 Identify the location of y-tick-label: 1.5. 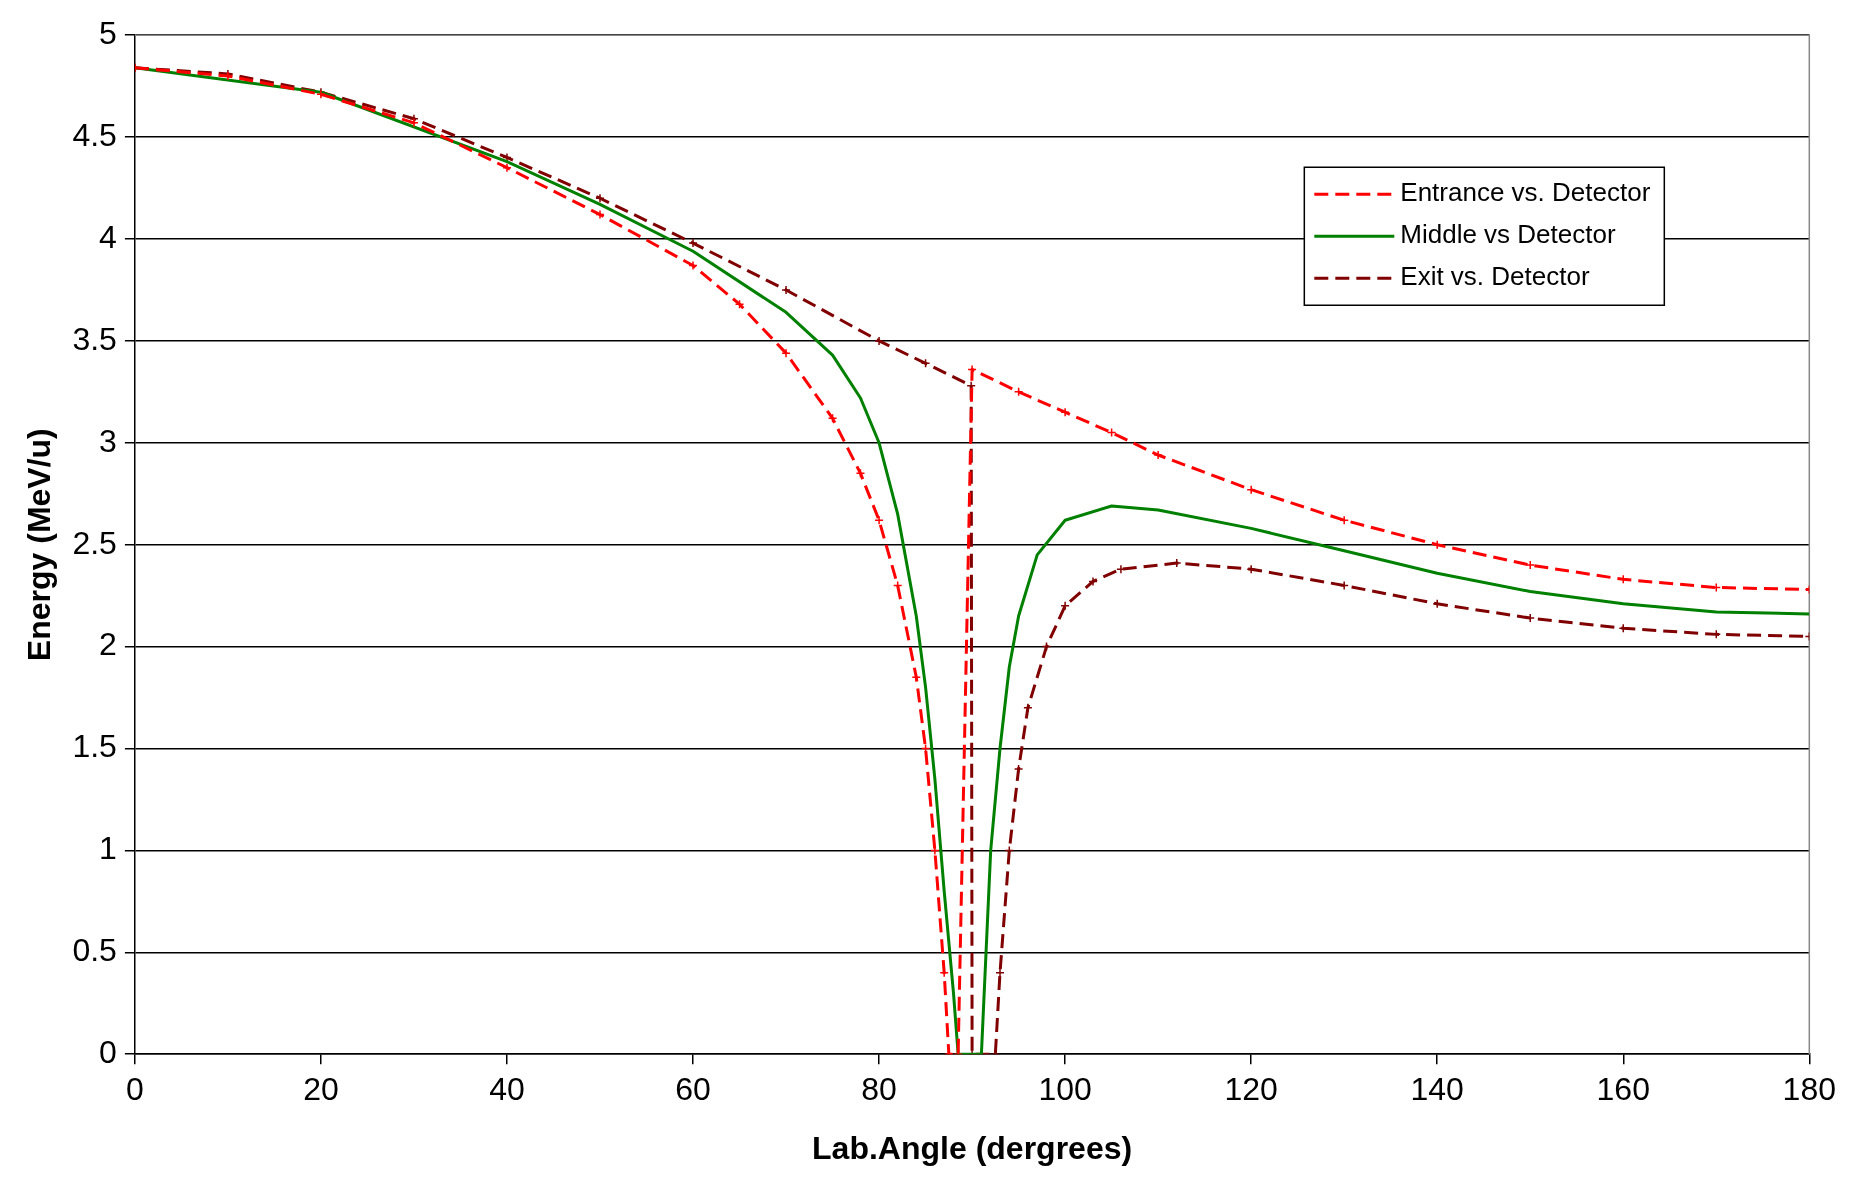
(94, 746).